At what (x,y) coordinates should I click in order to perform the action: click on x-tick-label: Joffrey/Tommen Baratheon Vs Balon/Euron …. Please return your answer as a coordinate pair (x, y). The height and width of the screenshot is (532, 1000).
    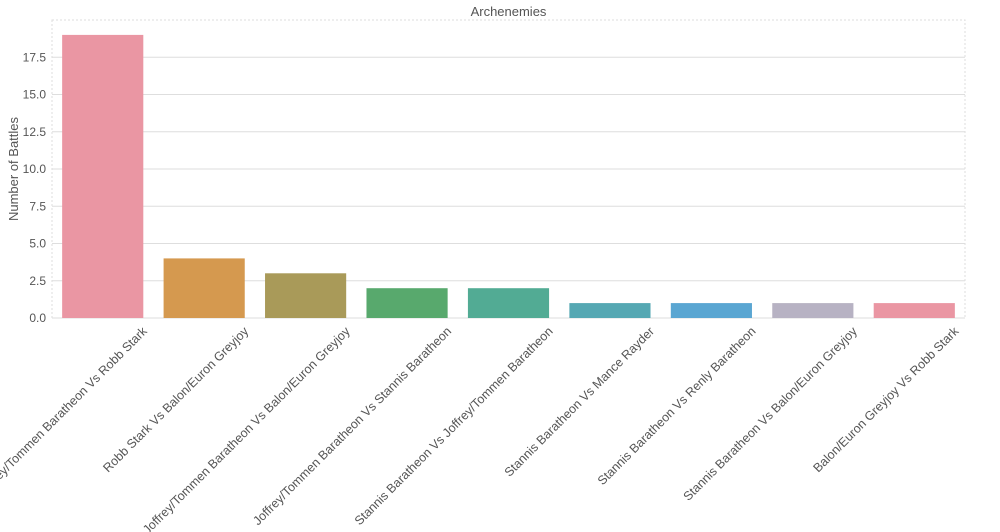
    Looking at the image, I should click on (246, 428).